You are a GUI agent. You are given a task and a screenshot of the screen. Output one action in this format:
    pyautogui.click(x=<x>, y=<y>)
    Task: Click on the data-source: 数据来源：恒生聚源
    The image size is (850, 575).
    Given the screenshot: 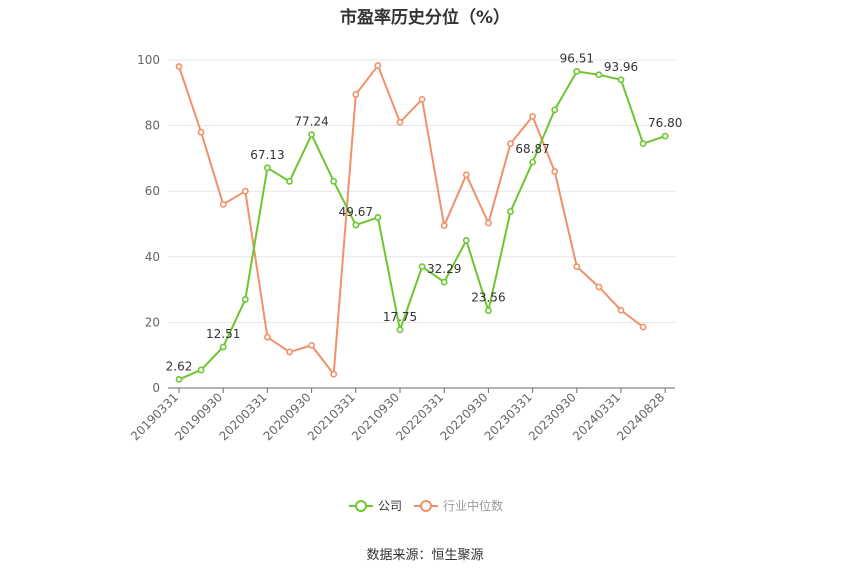 What is the action you would take?
    pyautogui.click(x=425, y=555)
    